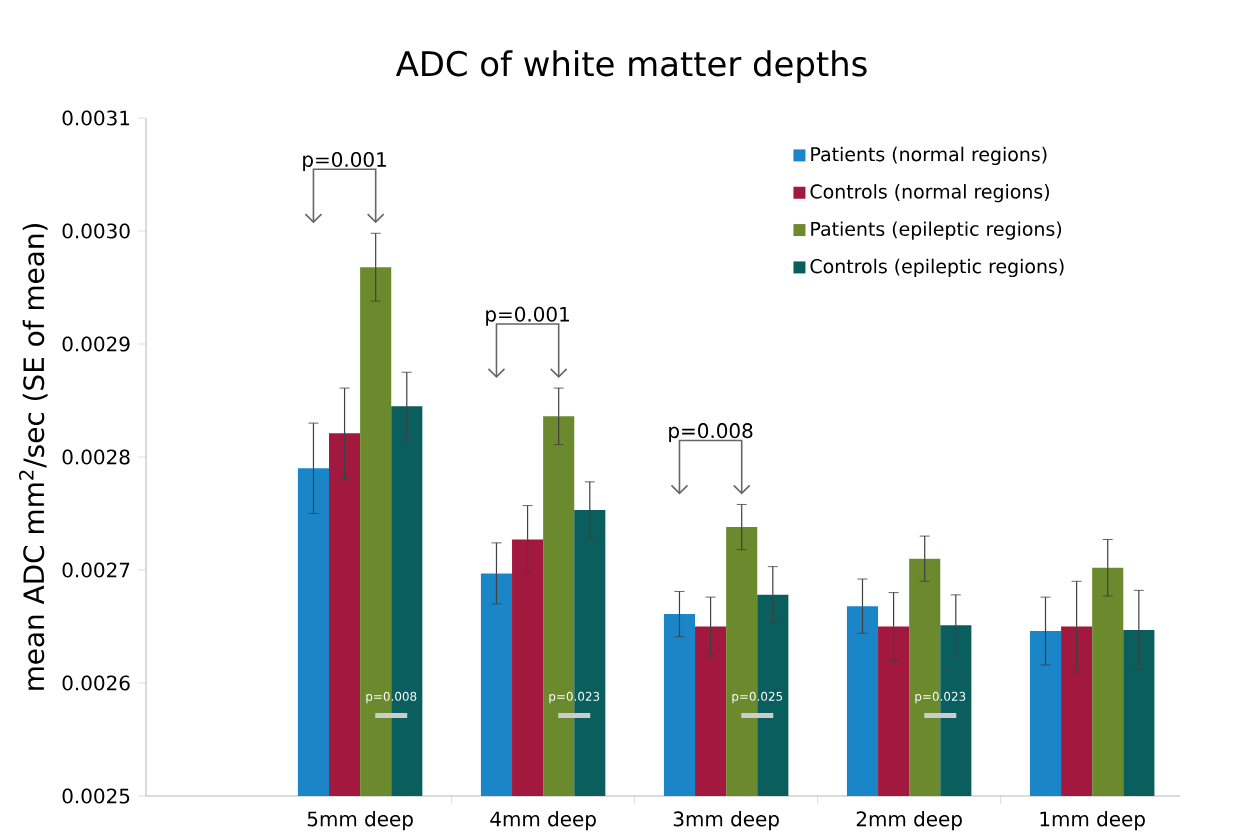  I want to click on legend-label: Controls (epileptic regions), so click(937, 268).